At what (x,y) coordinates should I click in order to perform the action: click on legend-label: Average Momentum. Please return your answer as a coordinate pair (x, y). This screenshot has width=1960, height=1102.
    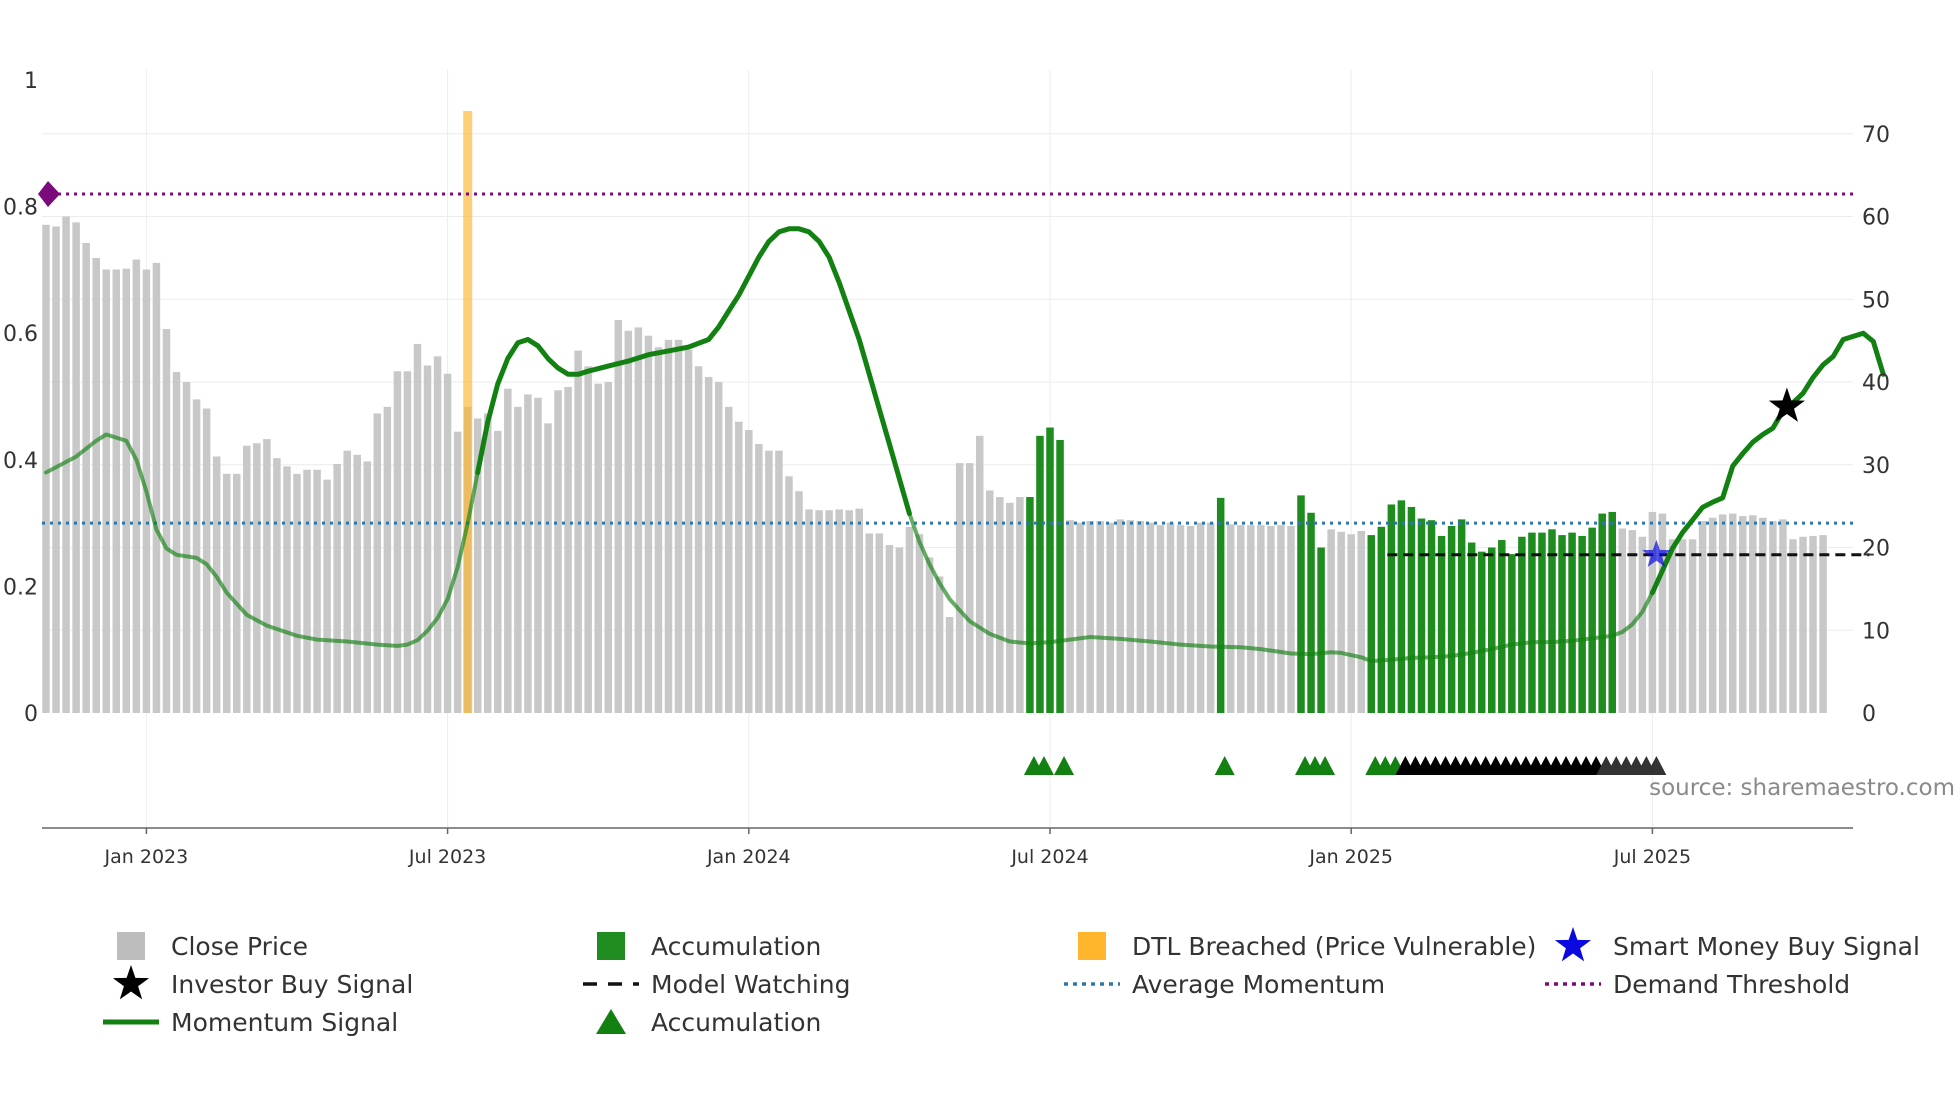
    Looking at the image, I should click on (1258, 984).